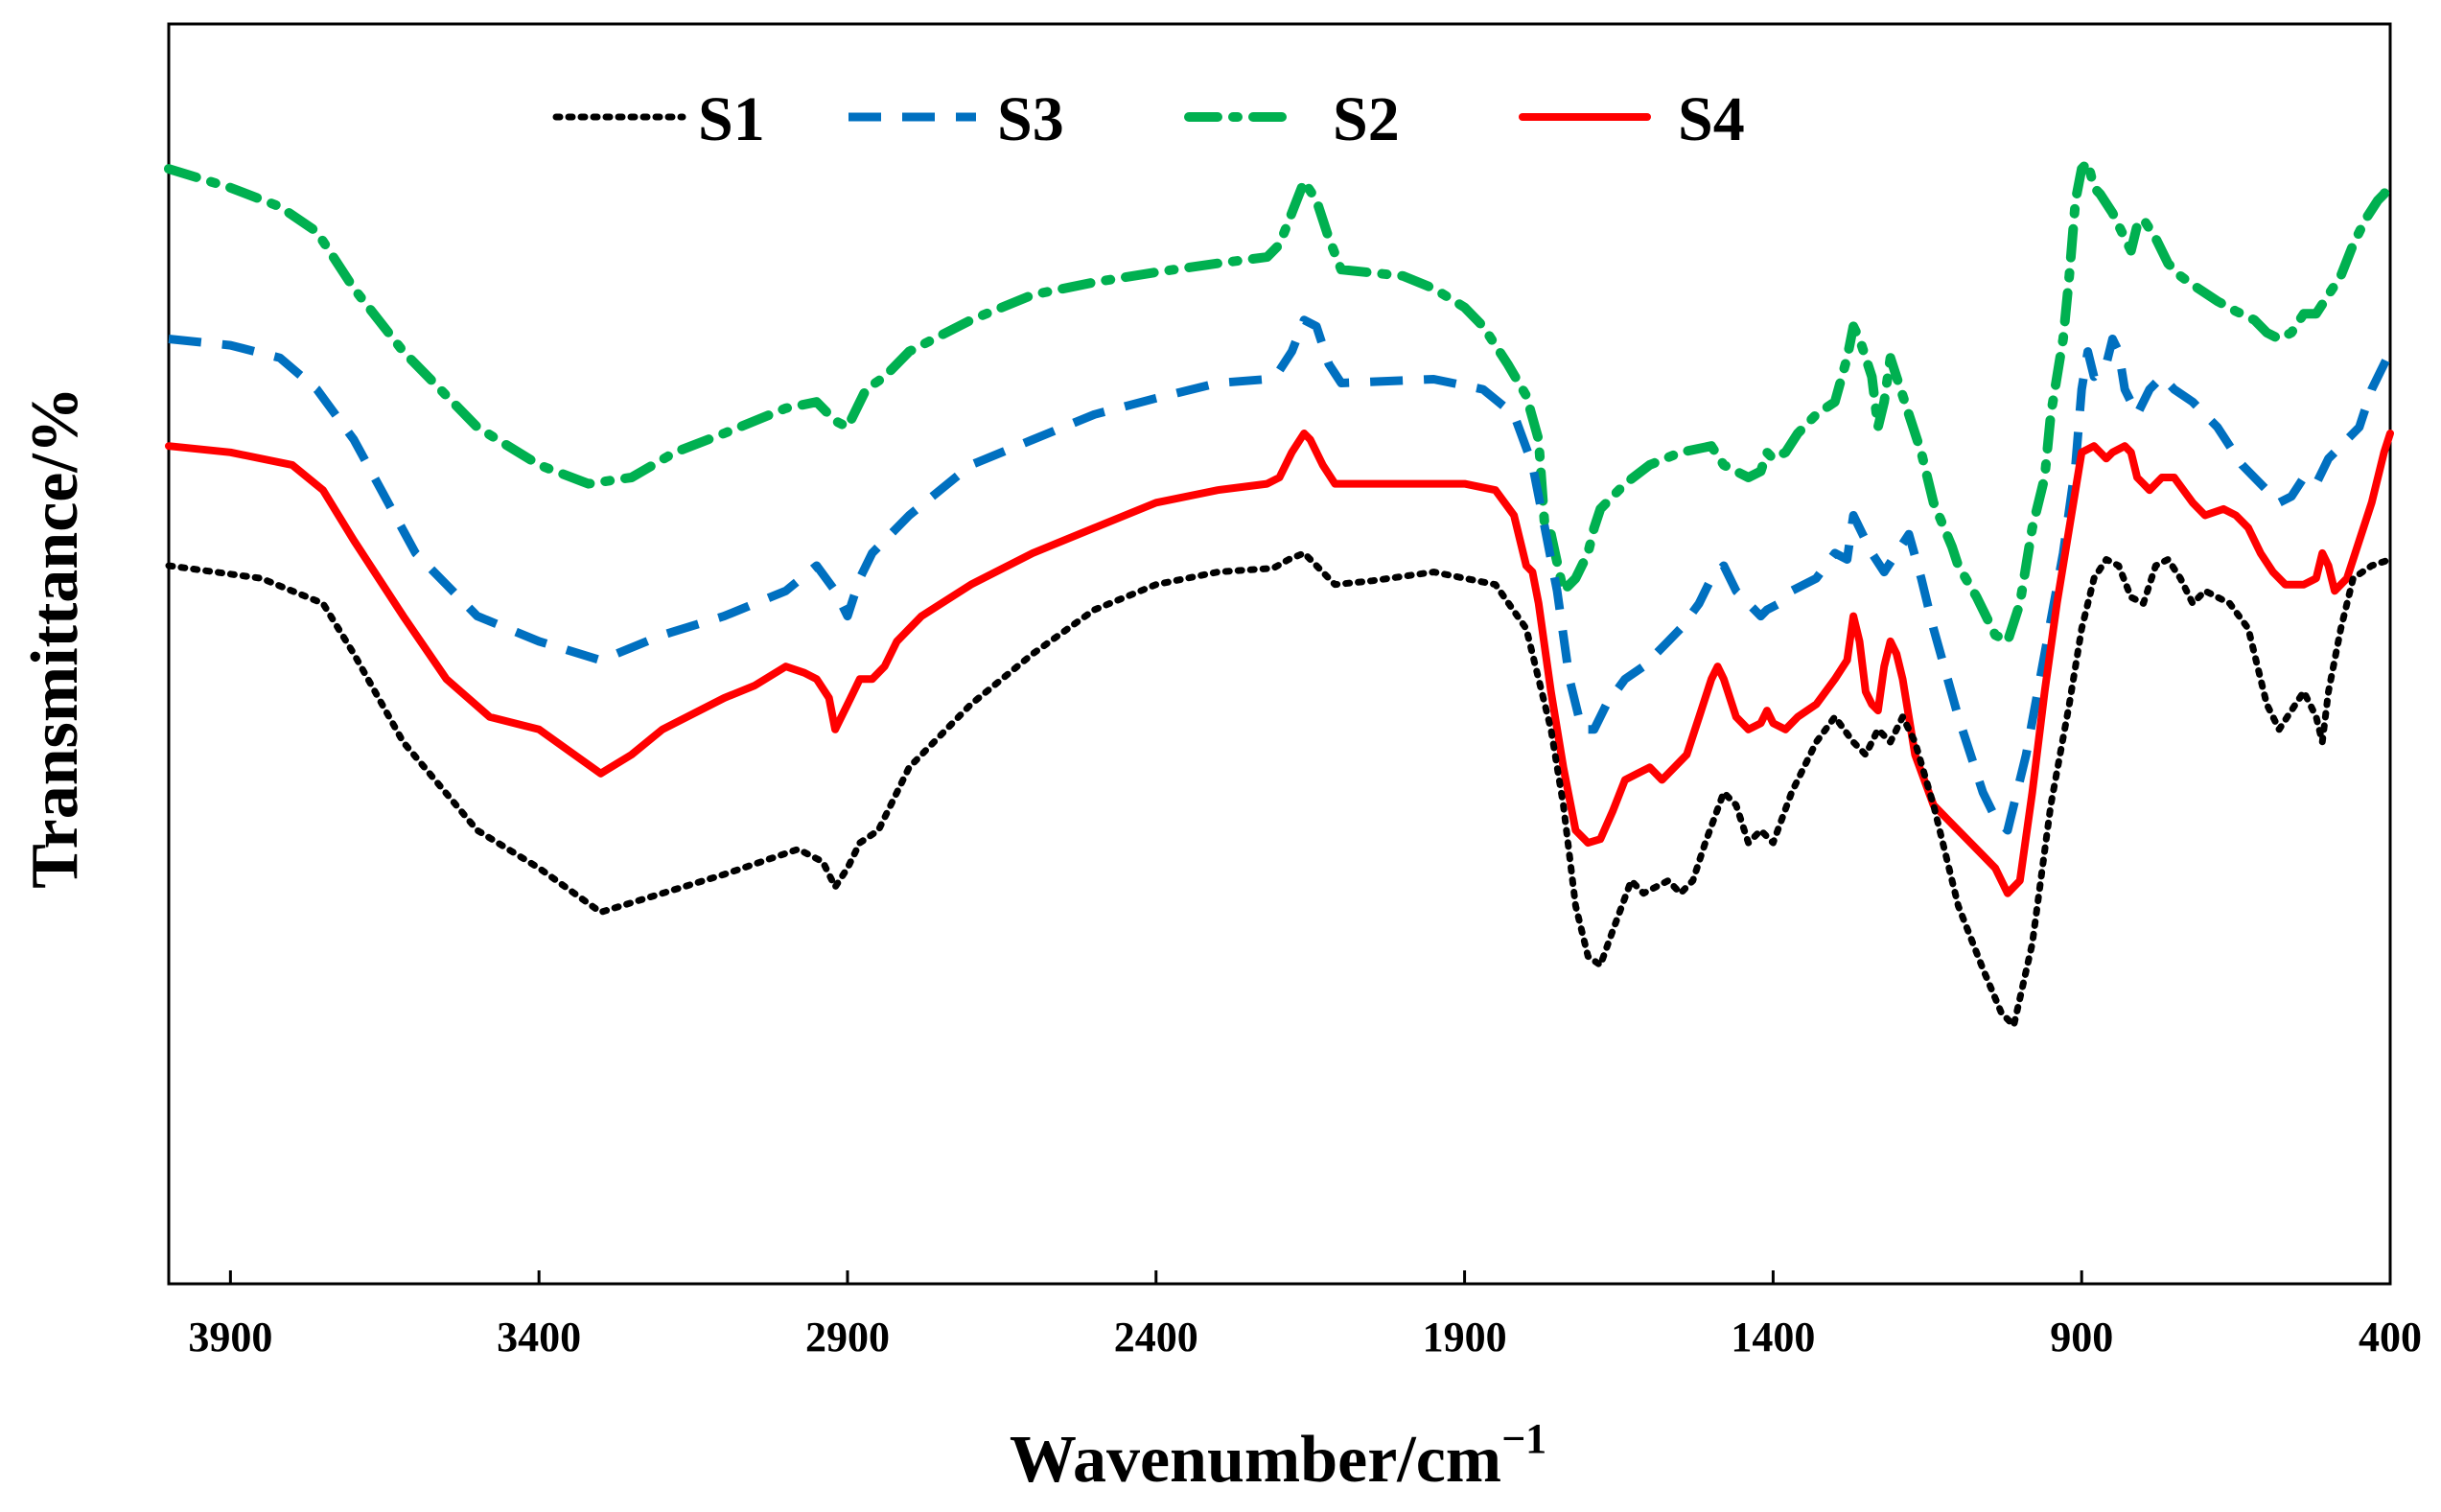 This screenshot has width=2441, height=1512. What do you see at coordinates (1632, 119) in the screenshot?
I see `legend-item-s4: S4` at bounding box center [1632, 119].